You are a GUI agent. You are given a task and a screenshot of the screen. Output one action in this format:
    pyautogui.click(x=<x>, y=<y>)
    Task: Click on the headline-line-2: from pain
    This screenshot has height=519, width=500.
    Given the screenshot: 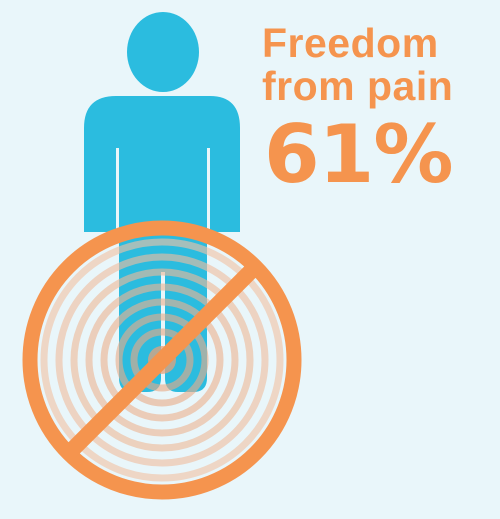 What is the action you would take?
    pyautogui.click(x=358, y=86)
    